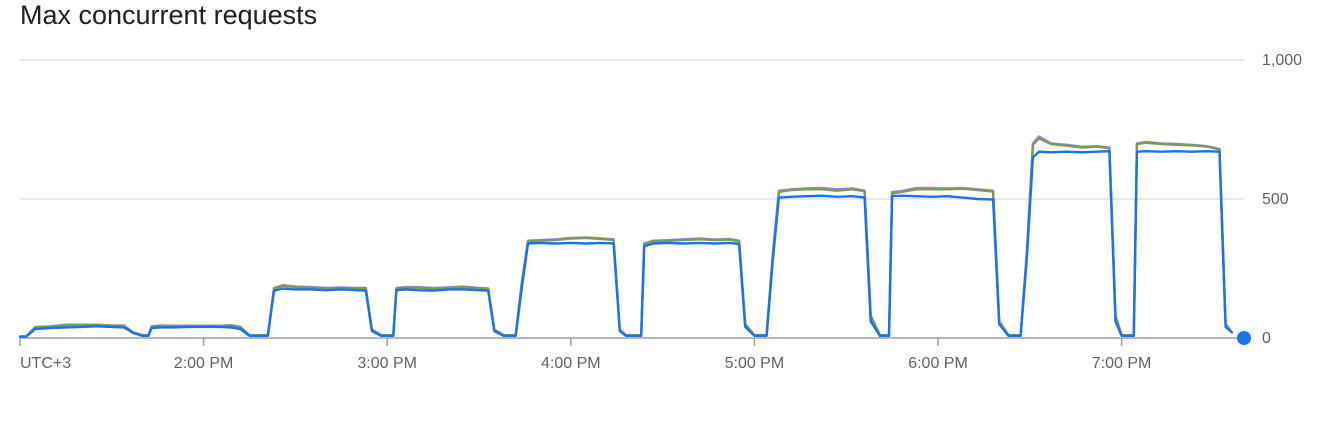  What do you see at coordinates (938, 363) in the screenshot?
I see `x-tick-label: 6:00 PM` at bounding box center [938, 363].